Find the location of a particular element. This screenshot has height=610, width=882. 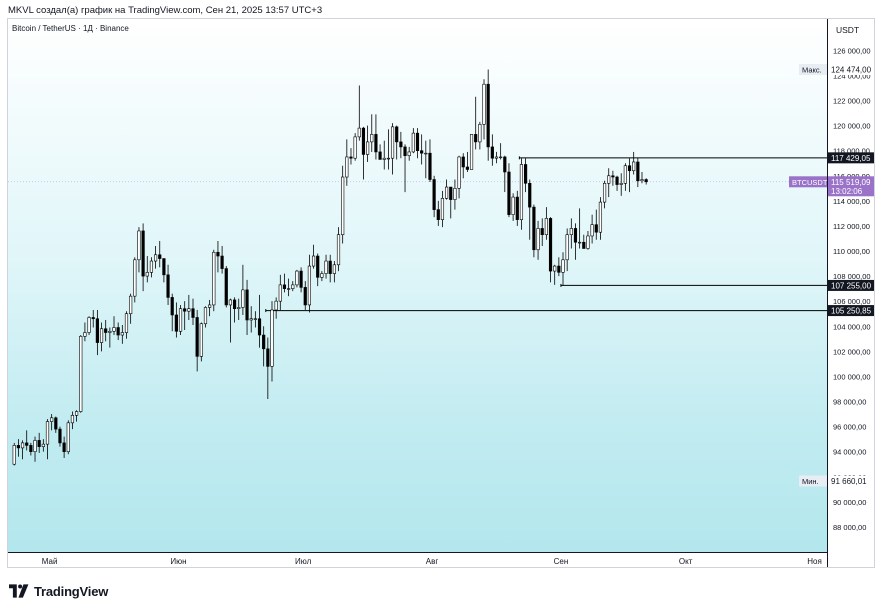

level-tag-label-1: 107 255,00 is located at coordinates (851, 285).